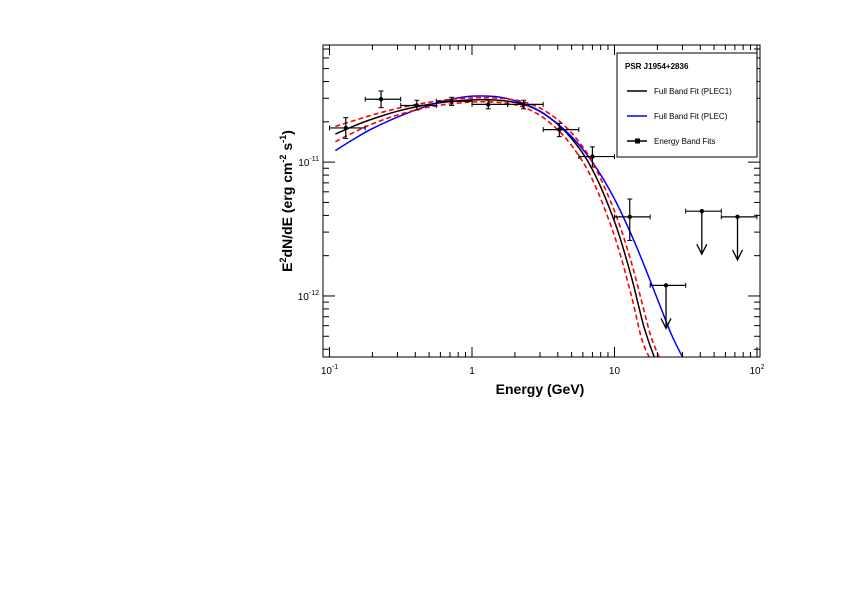  I want to click on legend-title: PSR J1954+2836, so click(657, 66).